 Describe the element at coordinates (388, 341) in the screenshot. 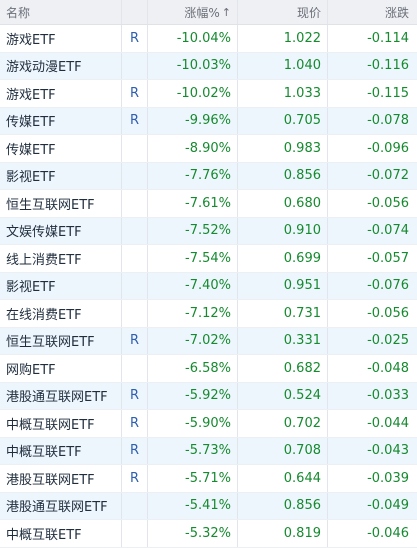

I see `change-cell: -0.025` at that location.